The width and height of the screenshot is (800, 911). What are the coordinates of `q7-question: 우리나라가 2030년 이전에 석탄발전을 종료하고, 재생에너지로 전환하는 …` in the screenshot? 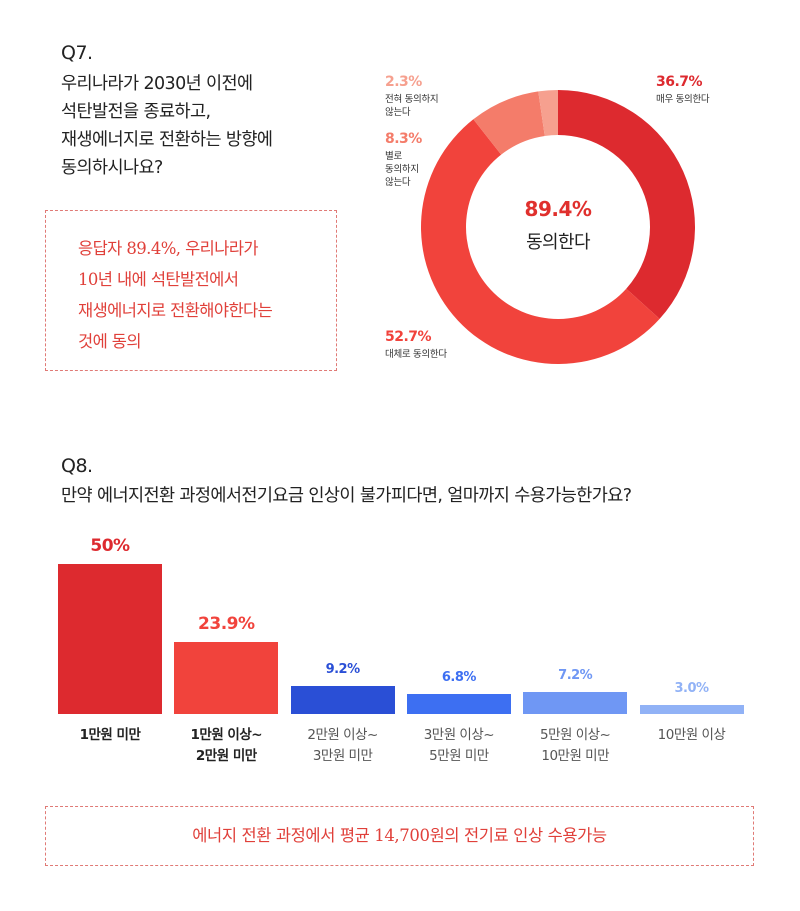 It's located at (167, 126).